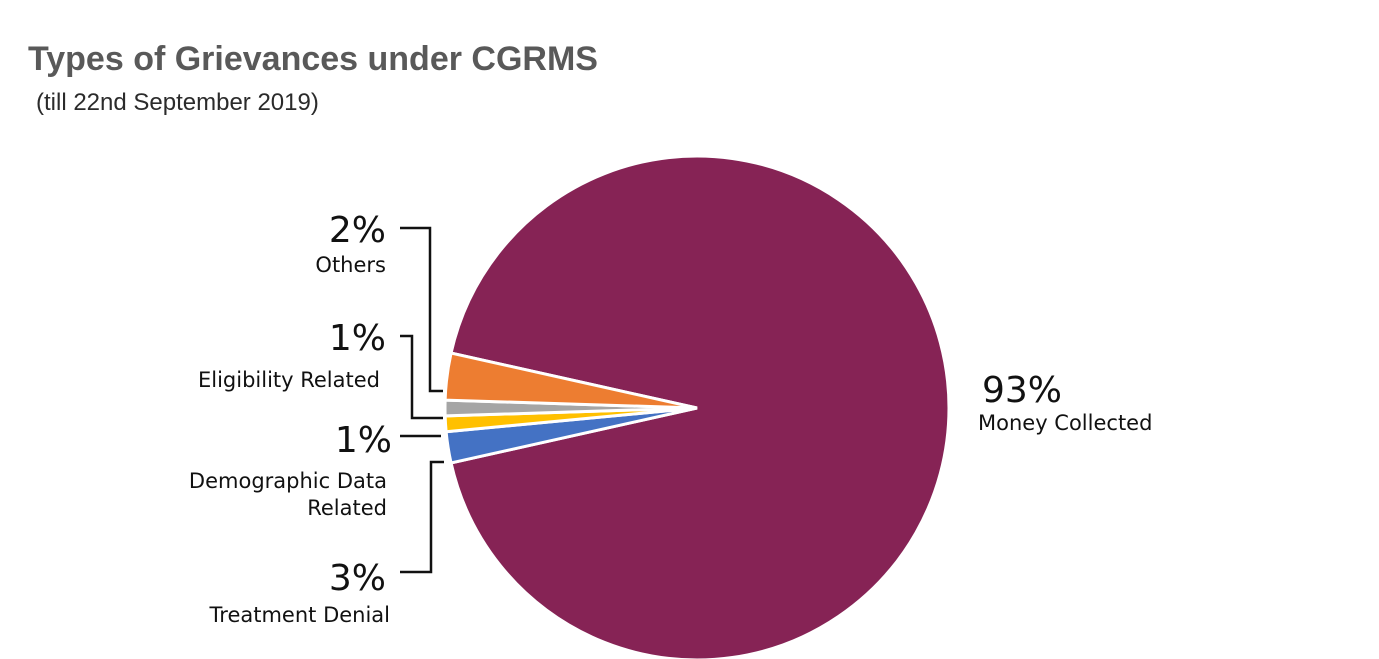 This screenshot has width=1379, height=659. What do you see at coordinates (1065, 423) in the screenshot?
I see `data-label-category-money-collected: Money Collected` at bounding box center [1065, 423].